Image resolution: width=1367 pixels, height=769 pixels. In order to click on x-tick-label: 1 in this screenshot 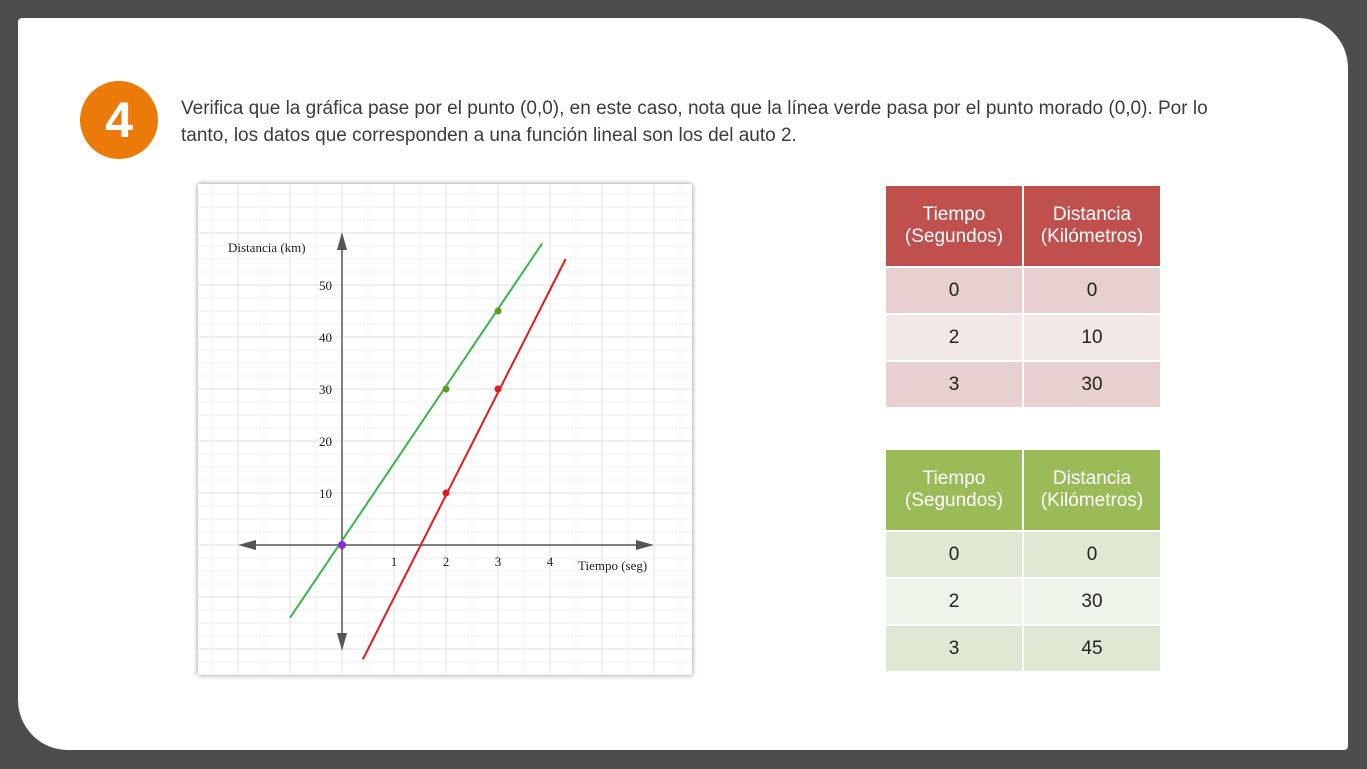, I will do `click(394, 561)`.